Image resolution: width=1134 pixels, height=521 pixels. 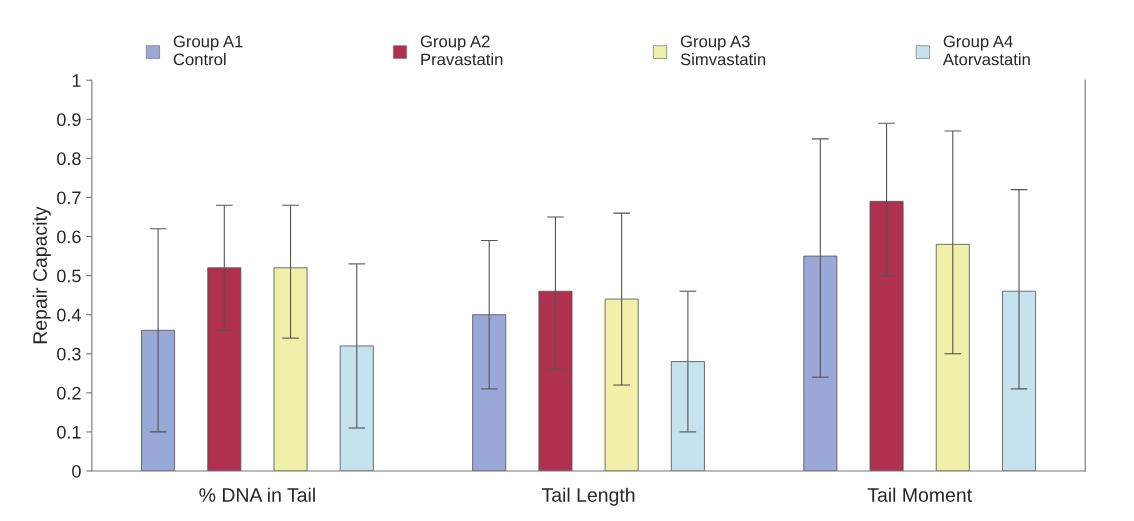 What do you see at coordinates (69, 393) in the screenshot?
I see `y-tick-label: 0.2` at bounding box center [69, 393].